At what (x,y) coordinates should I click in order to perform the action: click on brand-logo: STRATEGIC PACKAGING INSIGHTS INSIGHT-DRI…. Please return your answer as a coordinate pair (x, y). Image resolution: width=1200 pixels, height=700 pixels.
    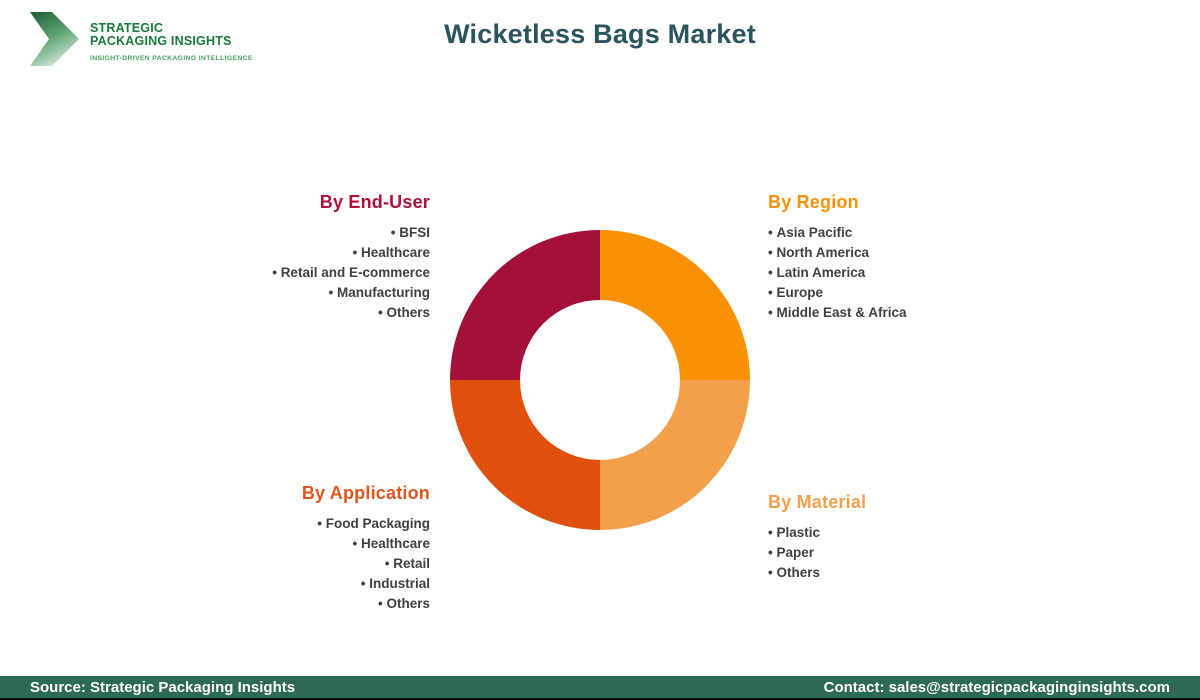
    Looking at the image, I should click on (141, 39).